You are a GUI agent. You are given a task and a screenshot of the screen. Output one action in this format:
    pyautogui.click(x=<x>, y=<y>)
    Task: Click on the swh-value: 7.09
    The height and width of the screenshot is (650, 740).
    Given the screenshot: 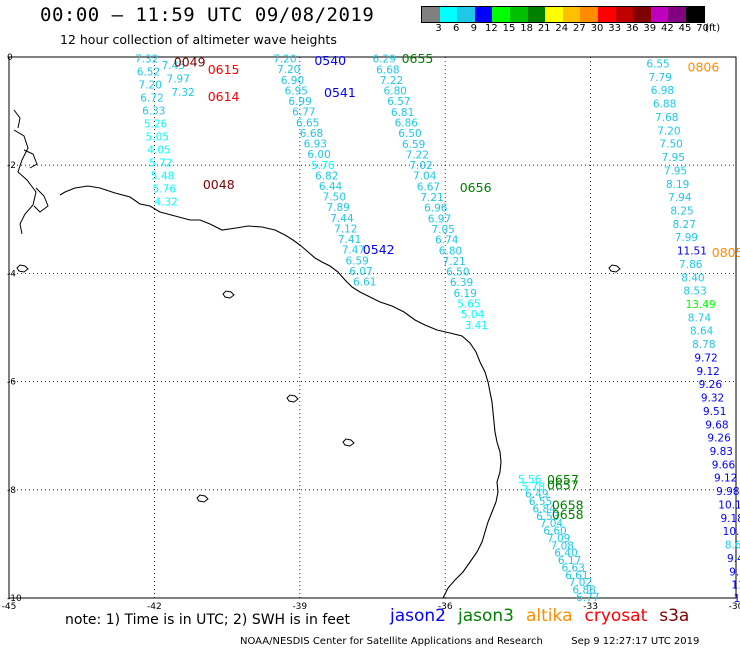 What is the action you would take?
    pyautogui.click(x=558, y=539)
    